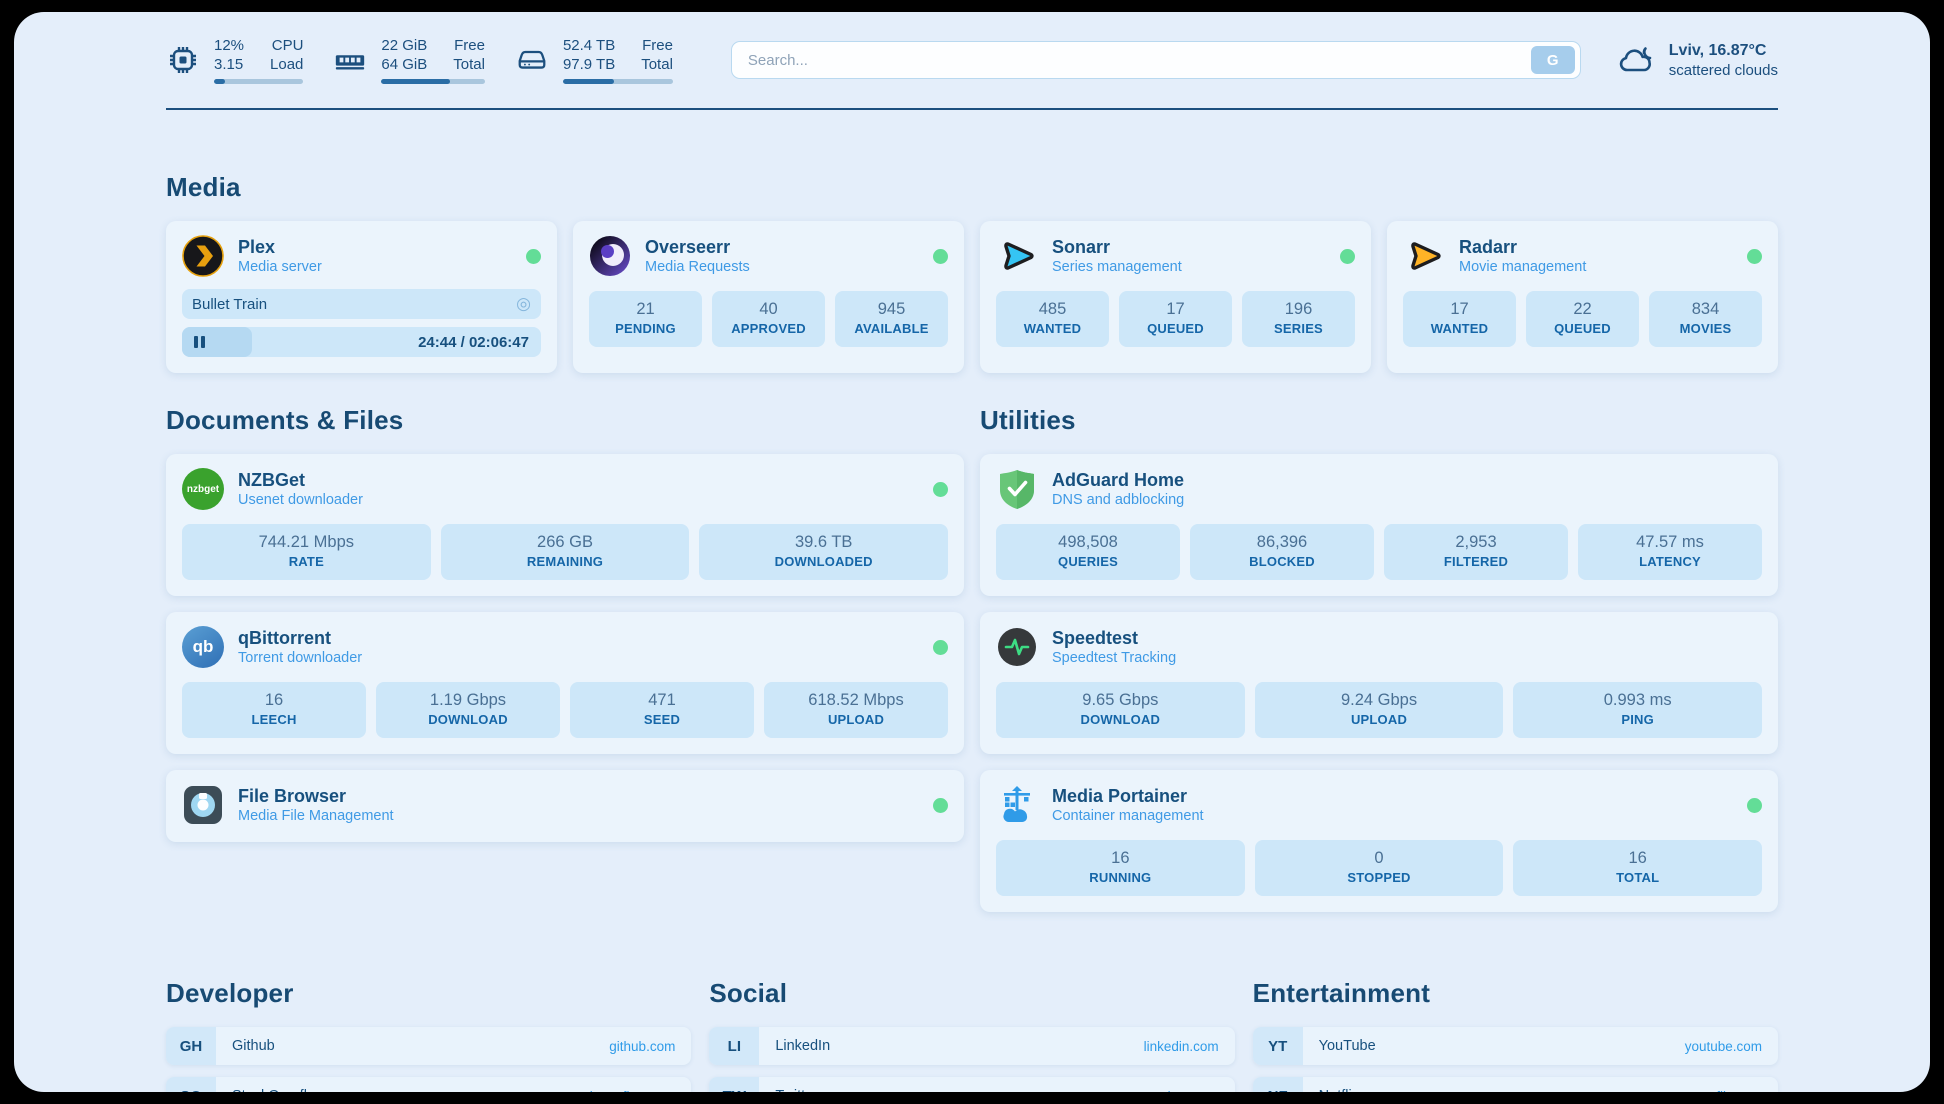 This screenshot has width=1944, height=1104. I want to click on bookmark-name: Netflix, so click(1500, 1090).